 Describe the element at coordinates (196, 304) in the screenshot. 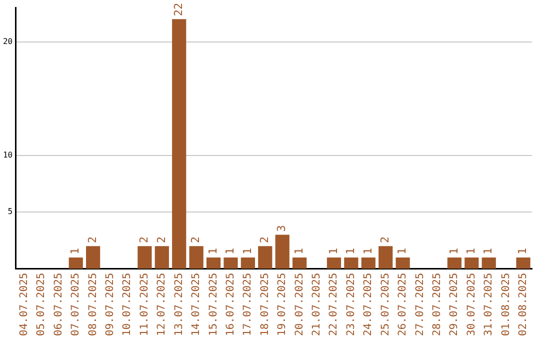

I see `x-tick-label: 14.07.2025` at that location.